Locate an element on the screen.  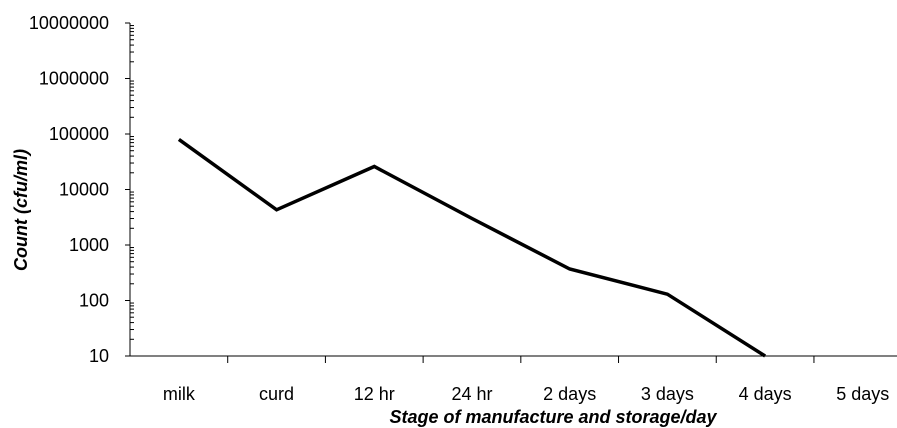
y-axis: 10000000 1000000 100000 10000 1000 100 10 is located at coordinates (81, 189).